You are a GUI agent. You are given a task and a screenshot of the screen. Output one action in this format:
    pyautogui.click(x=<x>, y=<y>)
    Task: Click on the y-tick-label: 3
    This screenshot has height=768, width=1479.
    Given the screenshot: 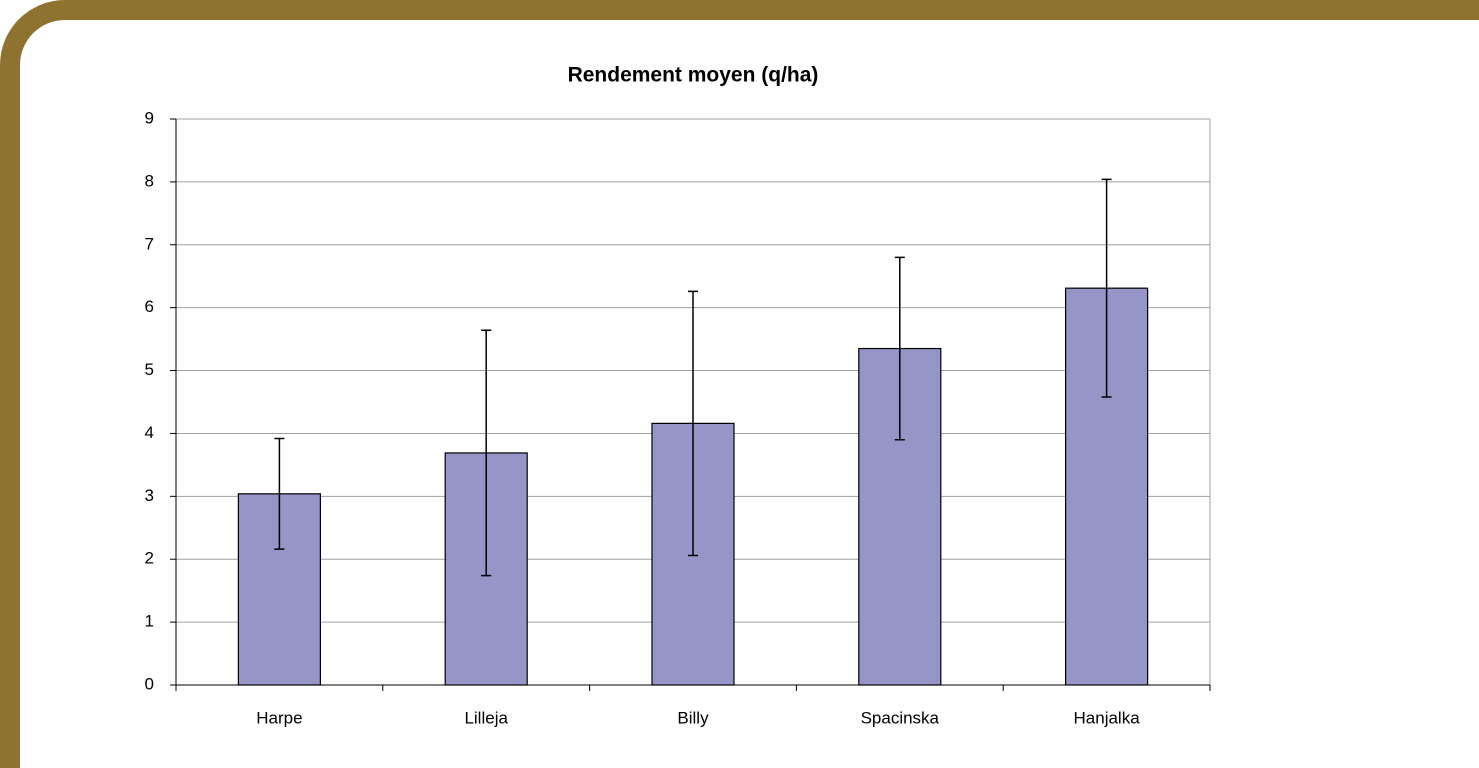 What is the action you would take?
    pyautogui.click(x=149, y=495)
    